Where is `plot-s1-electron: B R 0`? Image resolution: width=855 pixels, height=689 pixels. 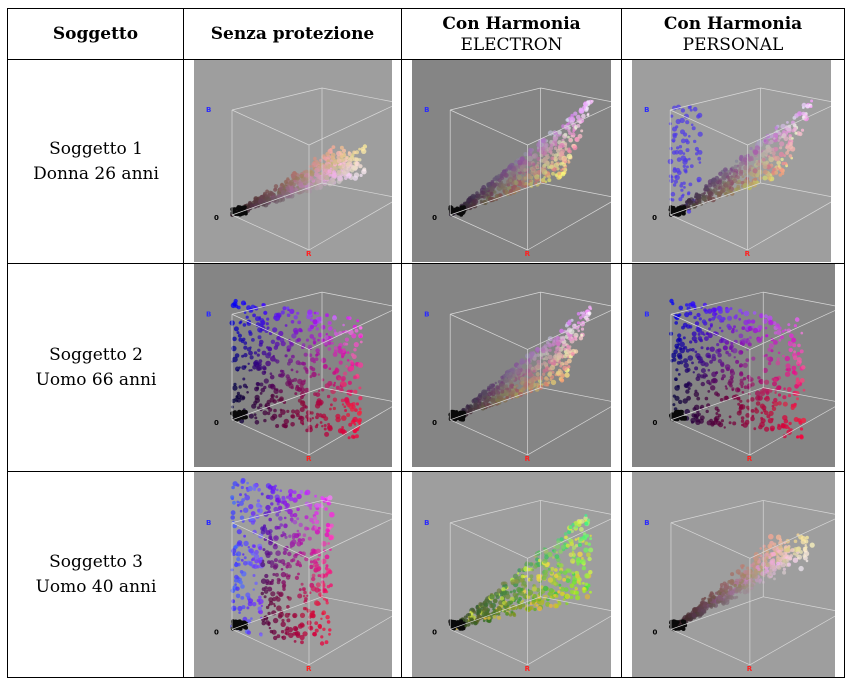 plot-s1-electron: B R 0 is located at coordinates (511, 161).